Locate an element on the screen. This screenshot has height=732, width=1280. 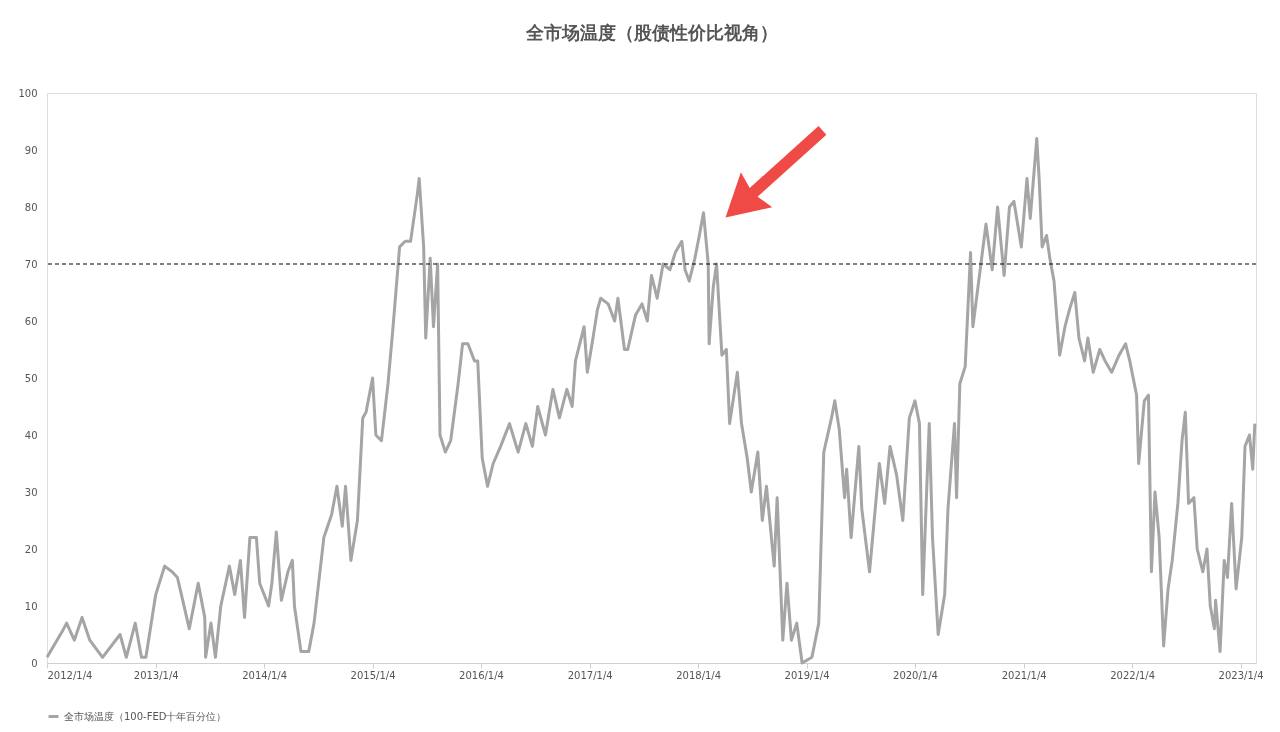
x-tick-label: 2018/1/4 is located at coordinates (699, 675).